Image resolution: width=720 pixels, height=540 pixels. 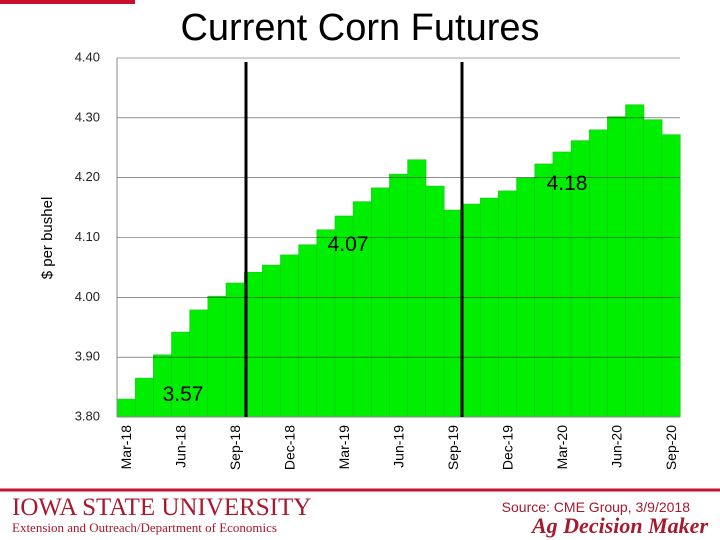 I want to click on x-tick-label: Sep-19, so click(x=453, y=447).